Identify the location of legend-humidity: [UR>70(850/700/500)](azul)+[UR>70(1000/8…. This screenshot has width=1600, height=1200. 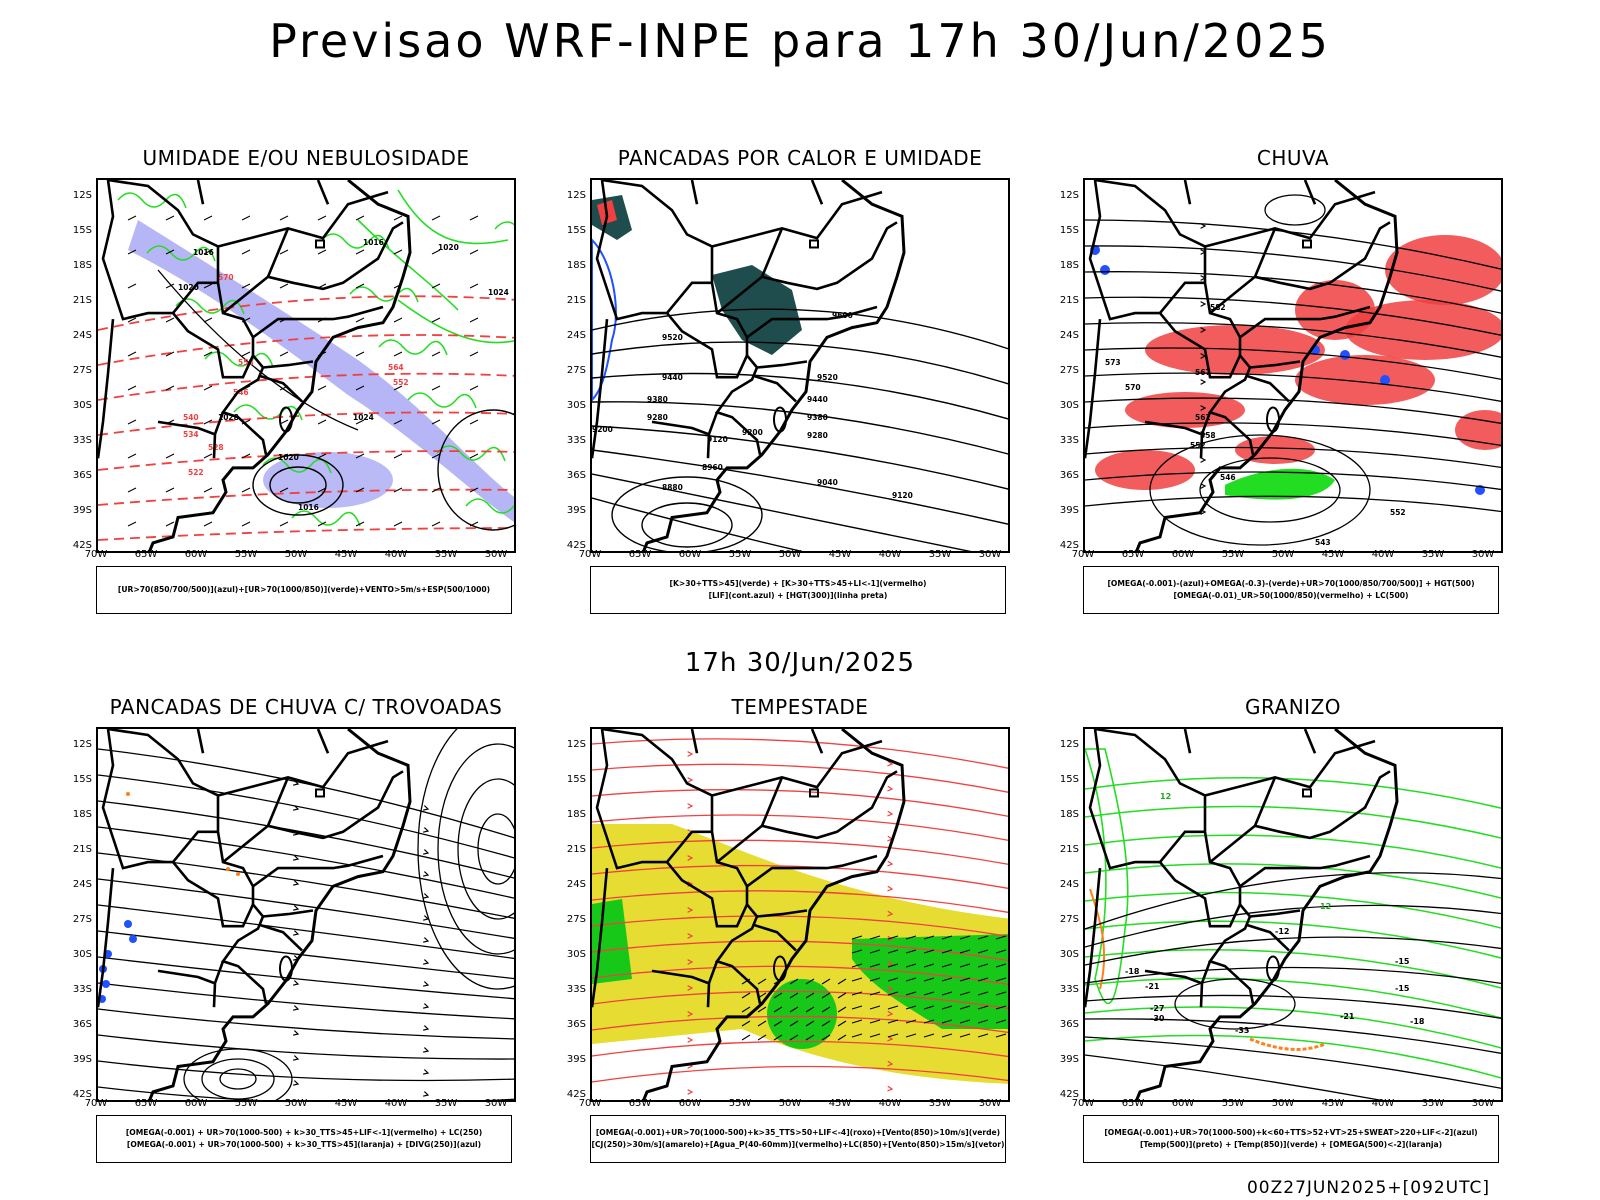
(304, 590).